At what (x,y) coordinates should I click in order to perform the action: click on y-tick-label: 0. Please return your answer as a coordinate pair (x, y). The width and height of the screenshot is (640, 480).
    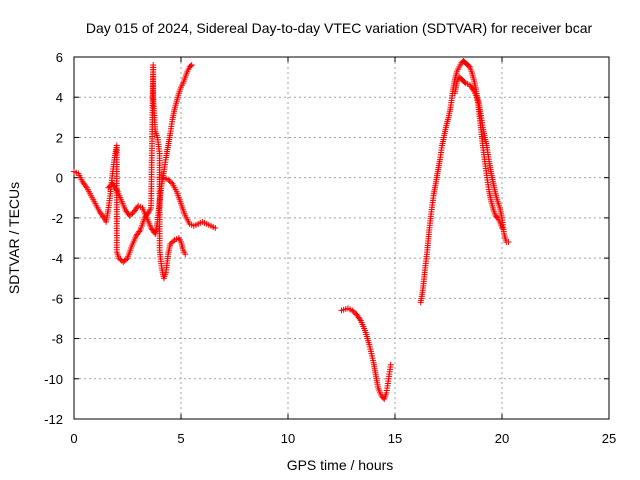
    Looking at the image, I should click on (59, 178).